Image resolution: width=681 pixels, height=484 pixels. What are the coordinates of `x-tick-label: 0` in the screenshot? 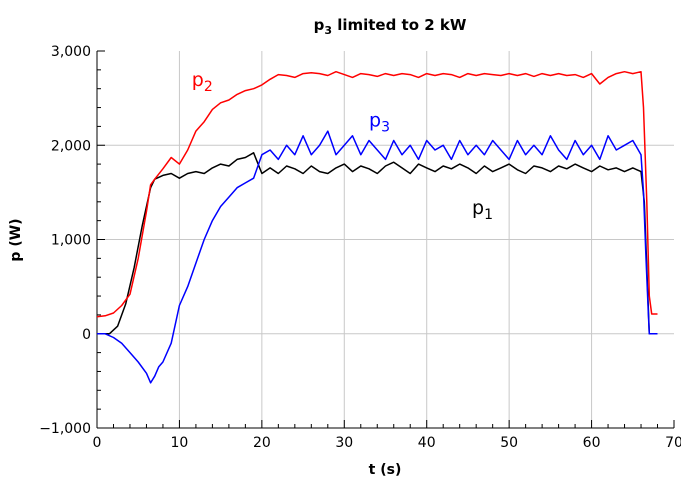 It's located at (97, 443).